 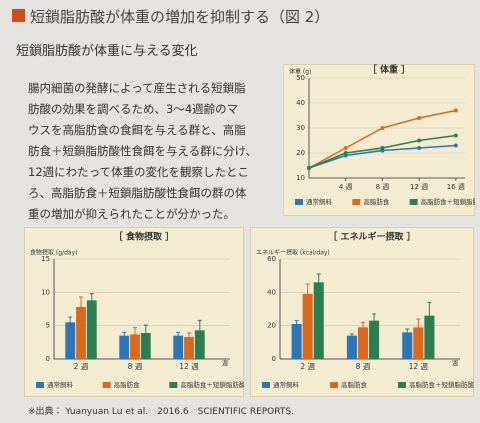 What do you see at coordinates (180, 17) in the screenshot?
I see `title: 短鎖脂肪酸が体重の増加を抑制する（図 2）` at bounding box center [180, 17].